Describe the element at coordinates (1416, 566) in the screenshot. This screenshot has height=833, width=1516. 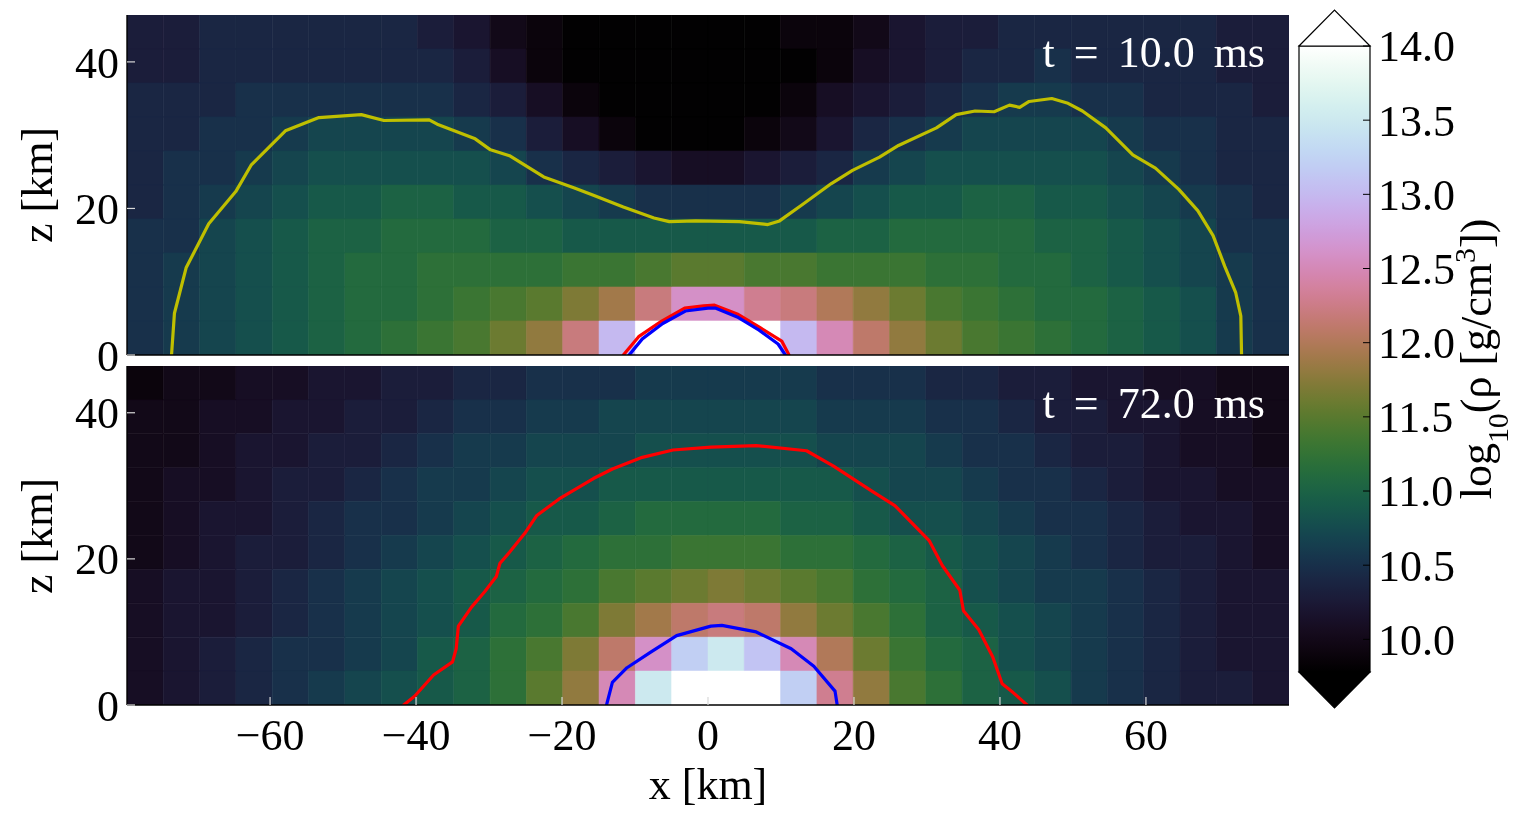
I see `color-bar-label: 10.5` at that location.